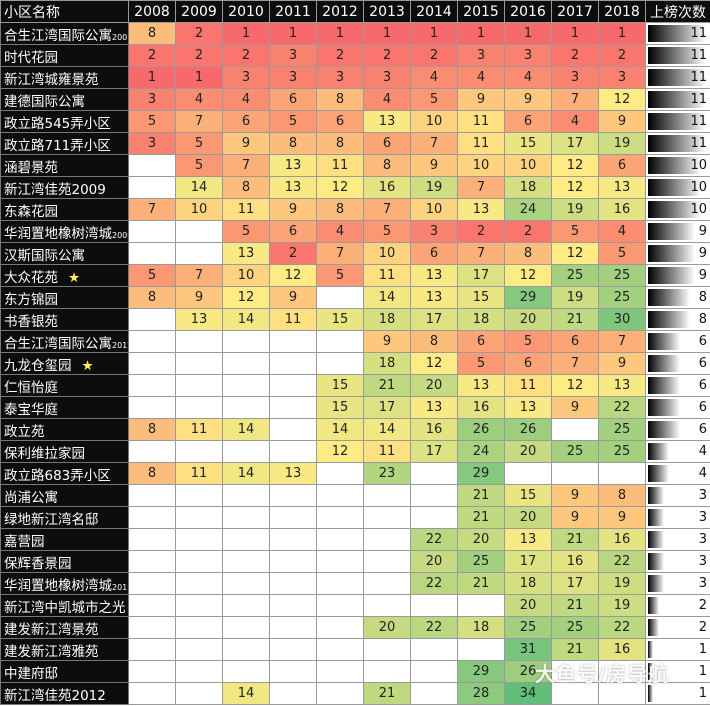 The image size is (710, 706). What do you see at coordinates (246, 253) in the screenshot?
I see `rank-cell: 13` at bounding box center [246, 253].